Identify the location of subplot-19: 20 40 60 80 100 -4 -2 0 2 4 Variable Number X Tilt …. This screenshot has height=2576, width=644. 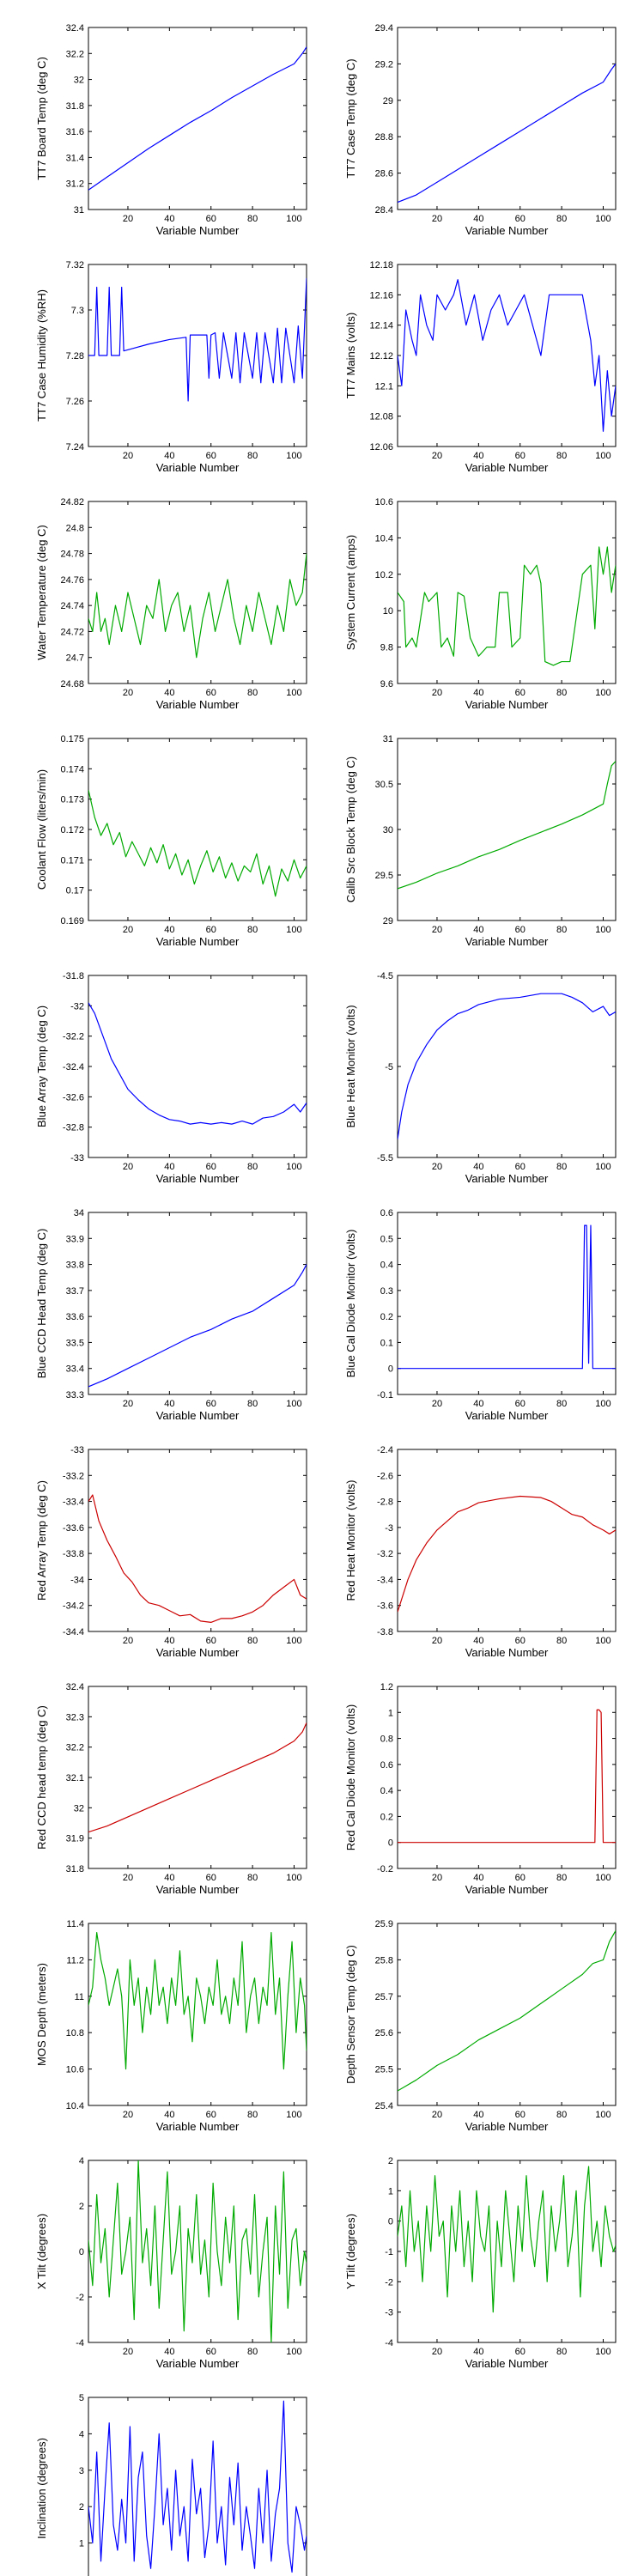
(171, 2263).